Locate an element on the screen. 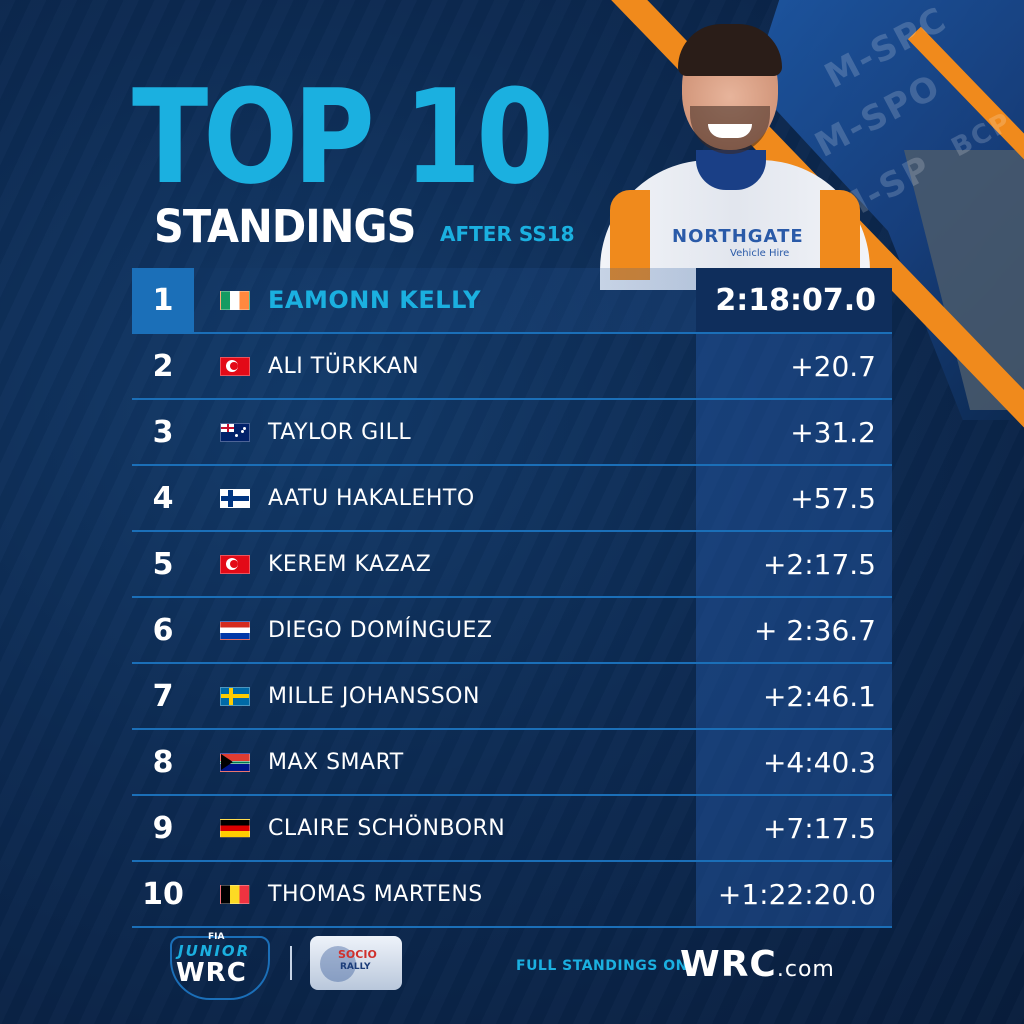  belgium-flag-icon is located at coordinates (235, 894).